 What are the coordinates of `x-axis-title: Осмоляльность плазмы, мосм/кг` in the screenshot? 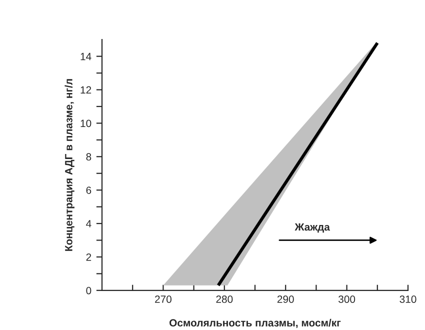 It's located at (255, 323).